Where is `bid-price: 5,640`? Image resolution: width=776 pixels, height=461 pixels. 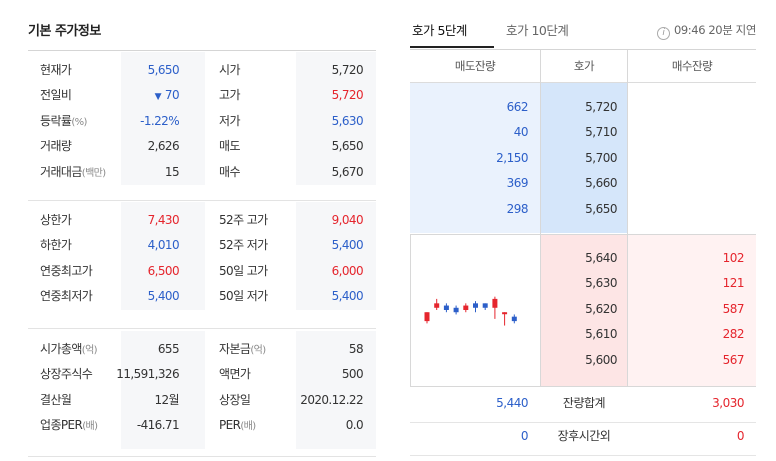
bid-price: 5,640 is located at coordinates (601, 258).